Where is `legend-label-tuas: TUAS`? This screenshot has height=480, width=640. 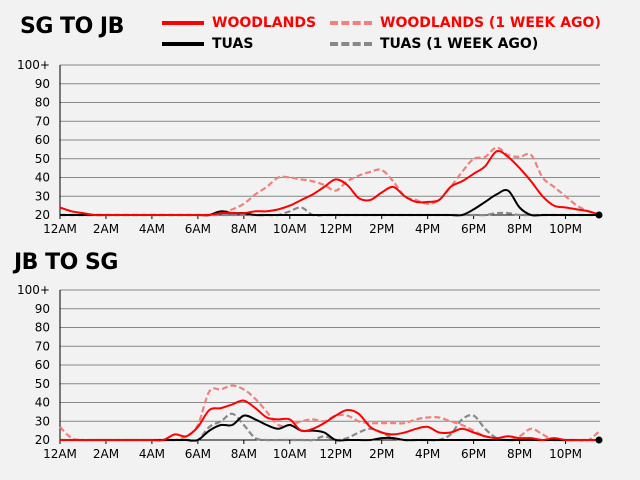
legend-label-tuas: TUAS is located at coordinates (233, 44).